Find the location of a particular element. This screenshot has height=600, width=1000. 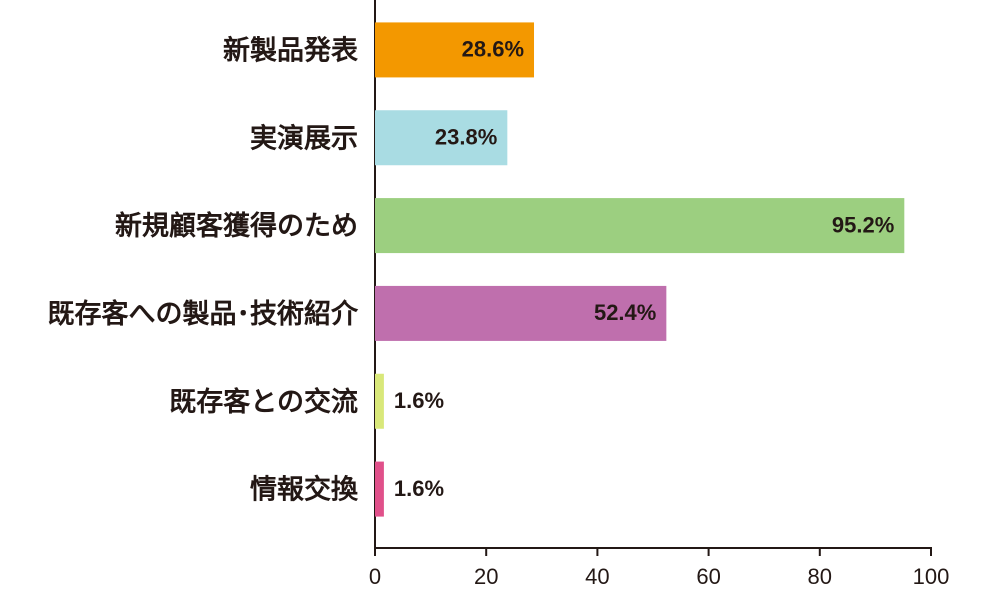

x-tick-label: 0 is located at coordinates (375, 576).